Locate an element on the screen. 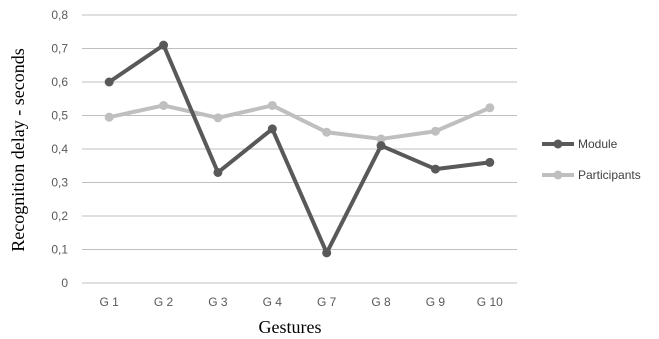 Image resolution: width=659 pixels, height=339 pixels. y-tick-label: 0,4 is located at coordinates (59, 149).